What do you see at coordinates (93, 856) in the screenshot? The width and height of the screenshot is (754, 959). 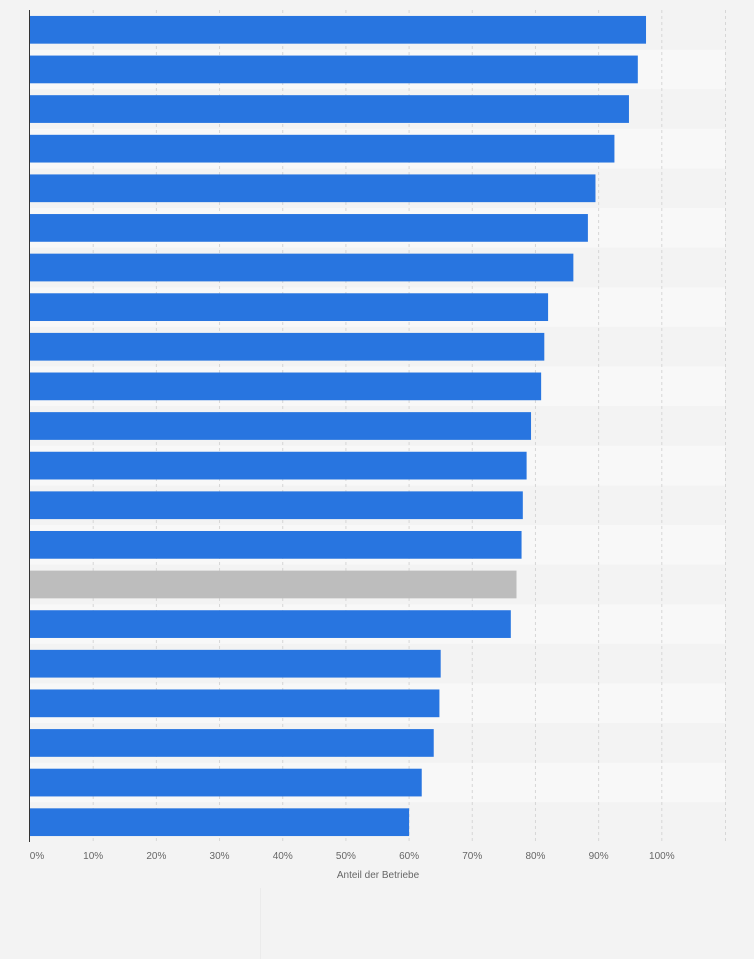 I see `x-tick-label: 10%` at bounding box center [93, 856].